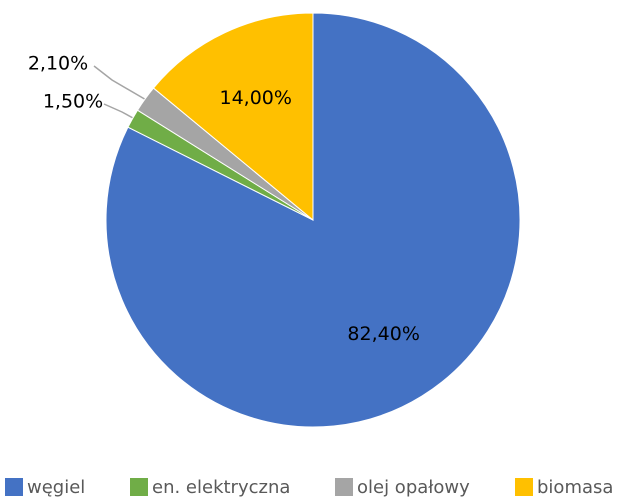 The image size is (625, 504). What do you see at coordinates (56, 487) in the screenshot?
I see `legend-label: węgiel` at bounding box center [56, 487].